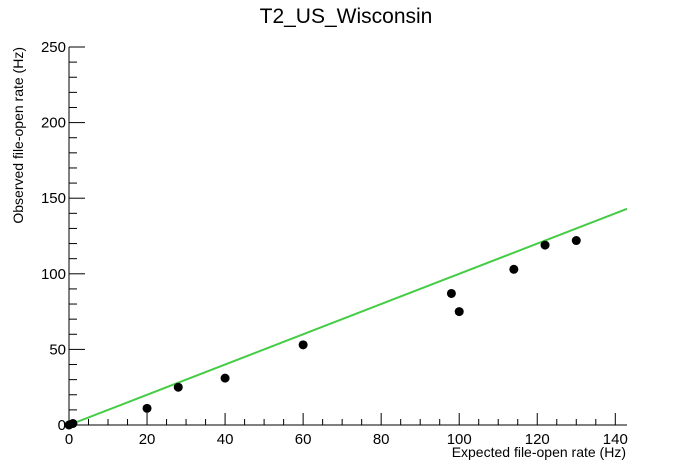 Image resolution: width=696 pixels, height=472 pixels. Describe the element at coordinates (18, 135) in the screenshot. I see `y-axis-title: Observed file-open rate (Hz)` at that location.